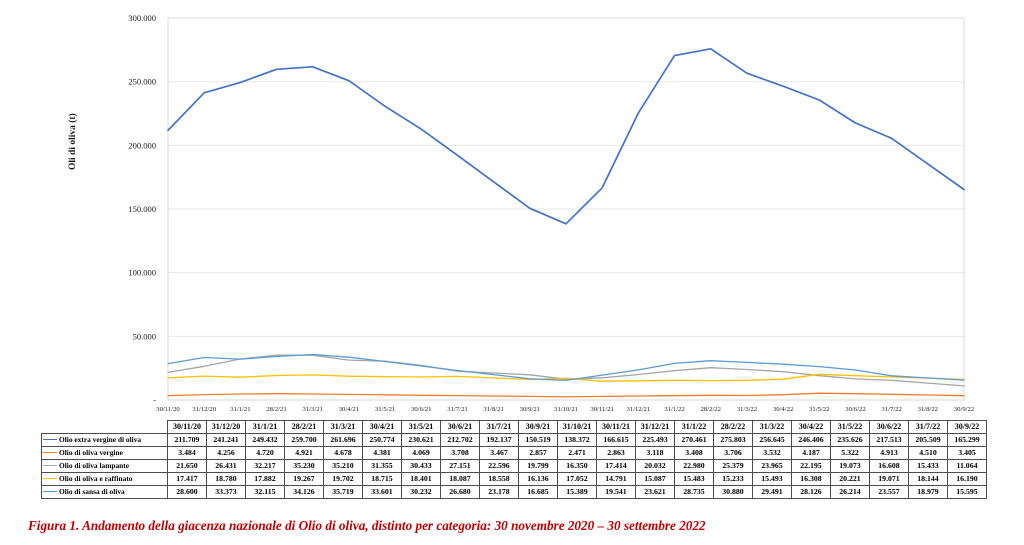 The width and height of the screenshot is (1024, 545). Describe the element at coordinates (499, 440) in the screenshot. I see `table-cell: 192.137` at that location.